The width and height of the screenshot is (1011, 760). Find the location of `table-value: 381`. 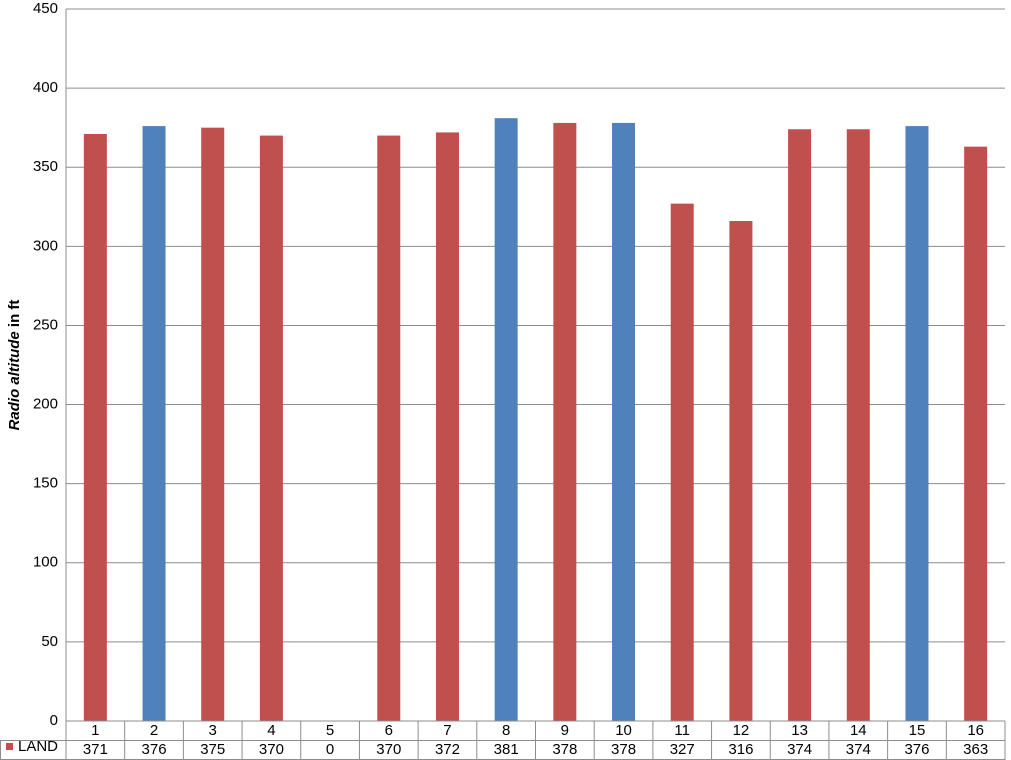

table-value: 381 is located at coordinates (506, 749).